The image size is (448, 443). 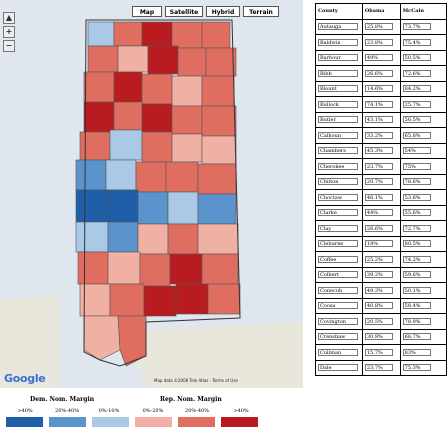 I want to click on table-header-row: County Obama McCain, so click(x=381, y=11).